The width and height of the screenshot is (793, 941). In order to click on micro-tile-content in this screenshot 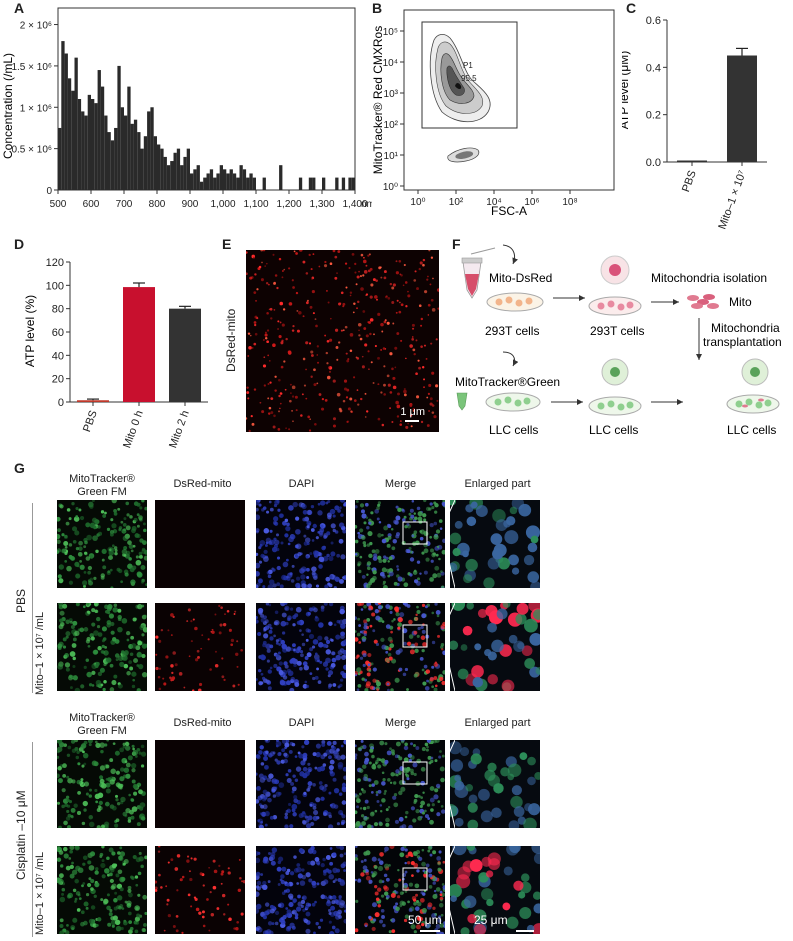, I will do `click(400, 784)`.